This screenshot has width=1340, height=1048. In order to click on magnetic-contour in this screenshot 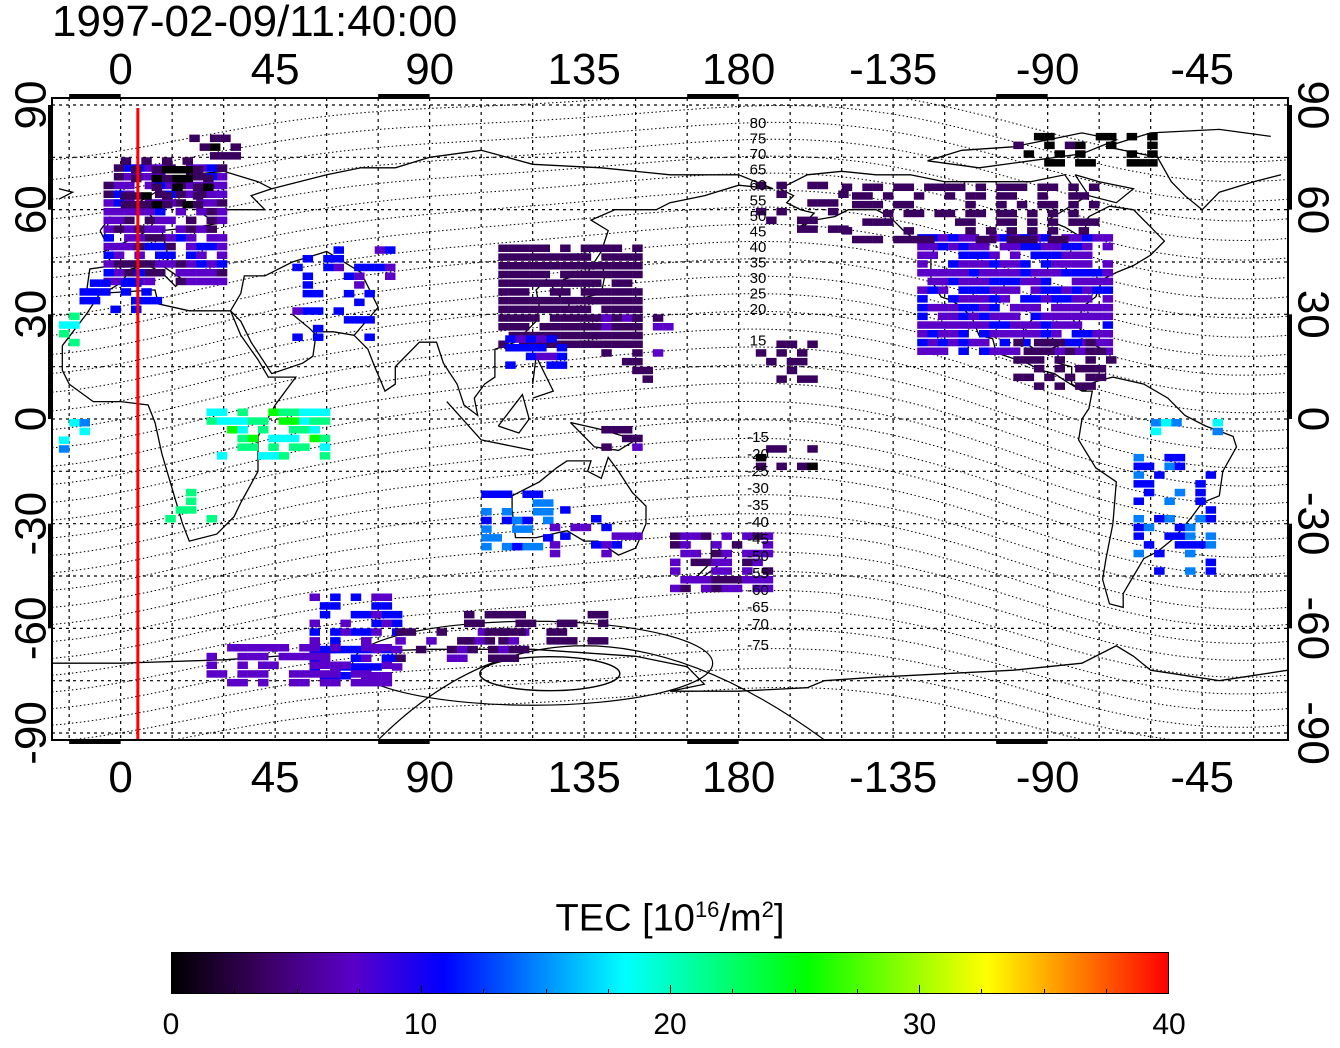, I will do `click(670, 380)`.